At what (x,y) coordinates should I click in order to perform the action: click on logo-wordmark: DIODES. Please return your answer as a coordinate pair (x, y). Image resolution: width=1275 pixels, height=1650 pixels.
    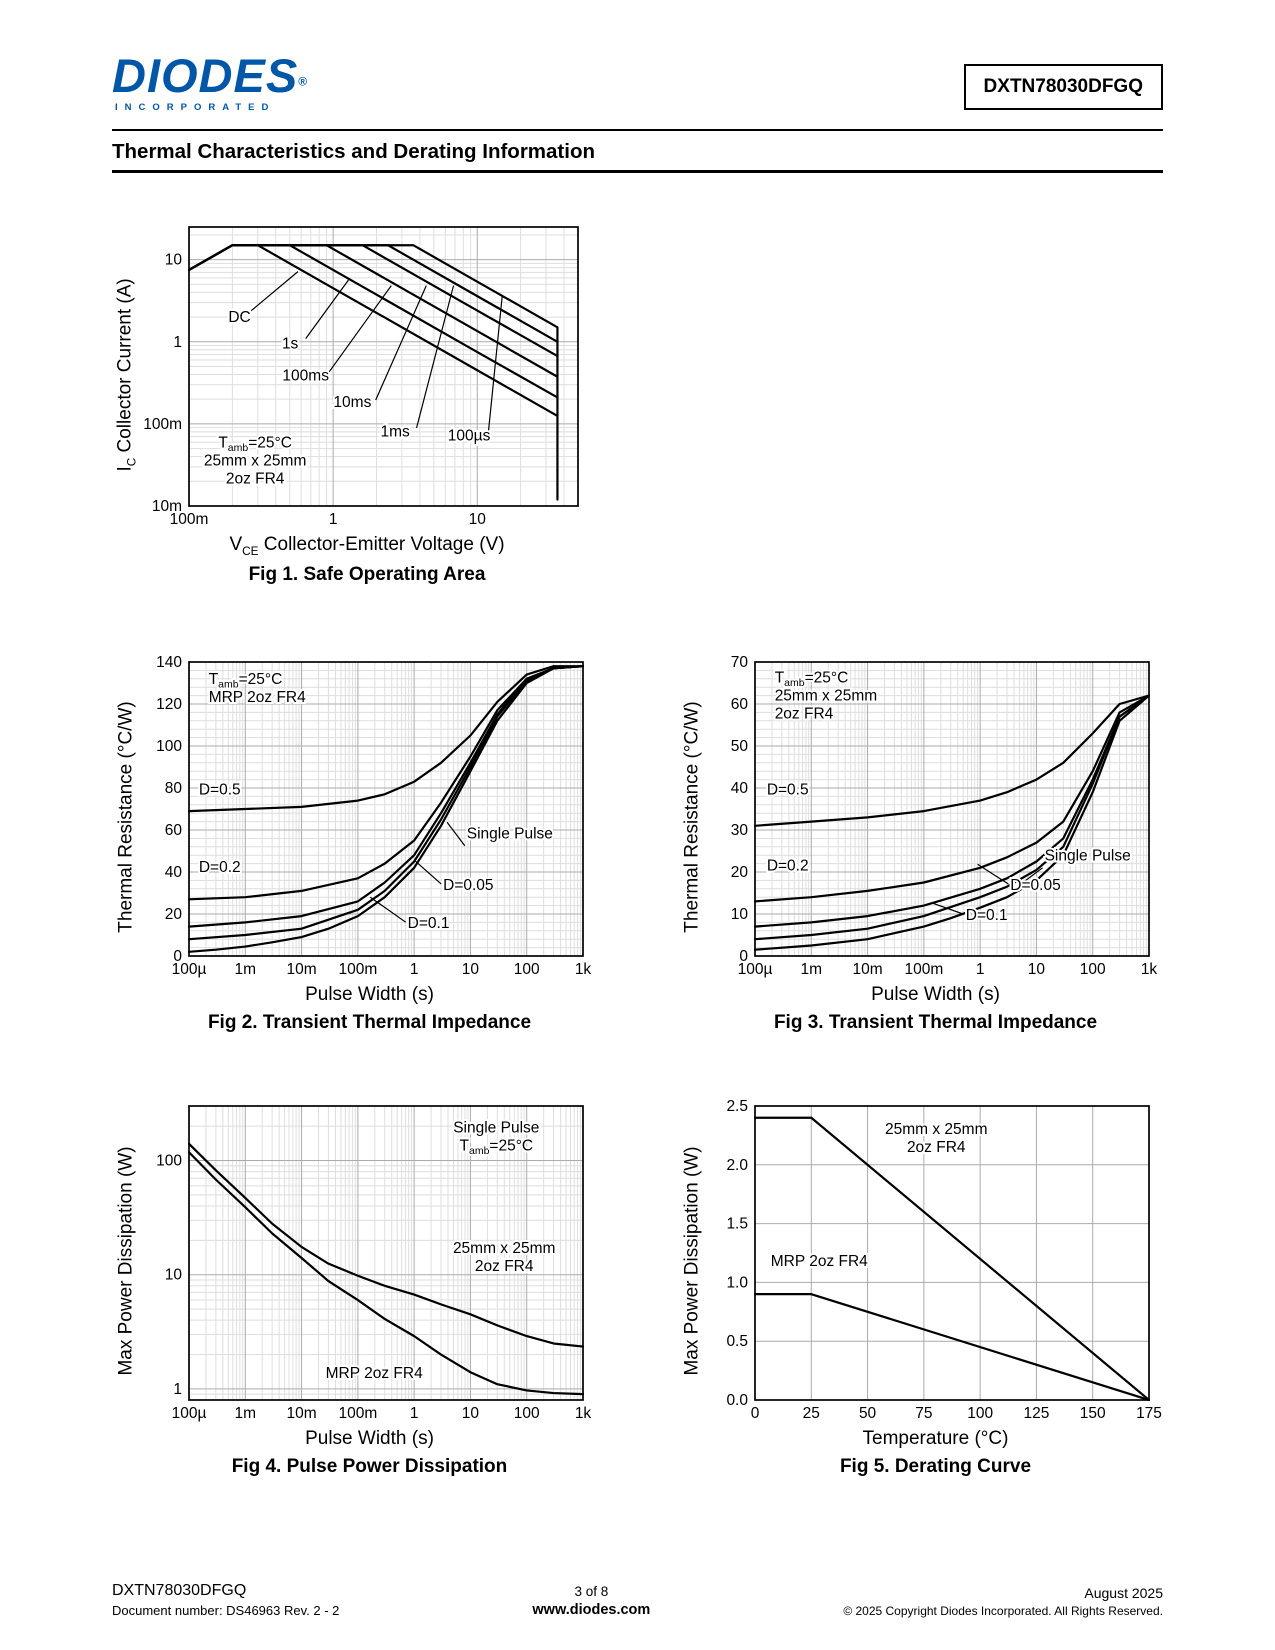
    Looking at the image, I should click on (205, 75).